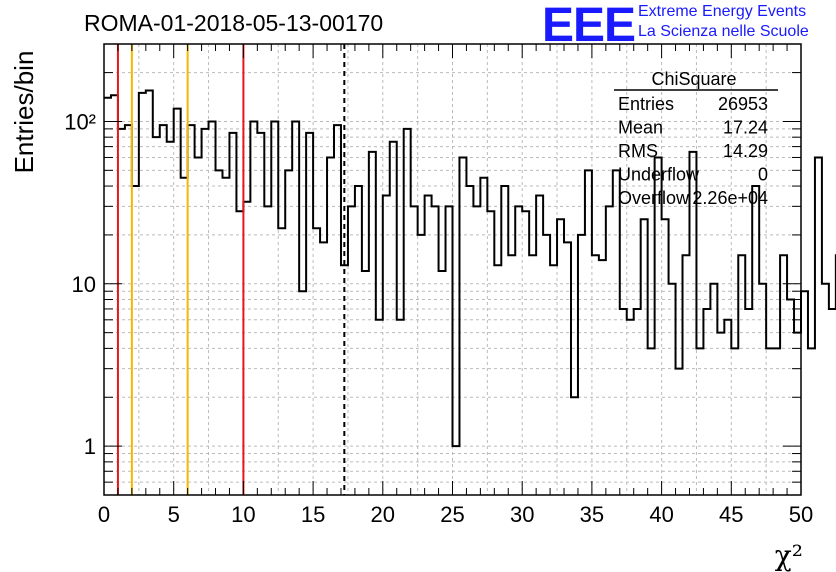 This screenshot has height=572, width=836. Describe the element at coordinates (693, 79) in the screenshot. I see `stats-title: ChiSquare` at that location.